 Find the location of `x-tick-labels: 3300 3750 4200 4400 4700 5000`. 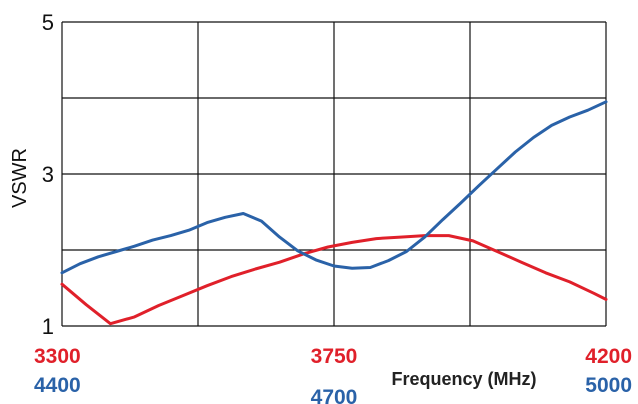

x-tick-labels: 3300 3750 4200 4400 4700 5000 is located at coordinates (333, 374).